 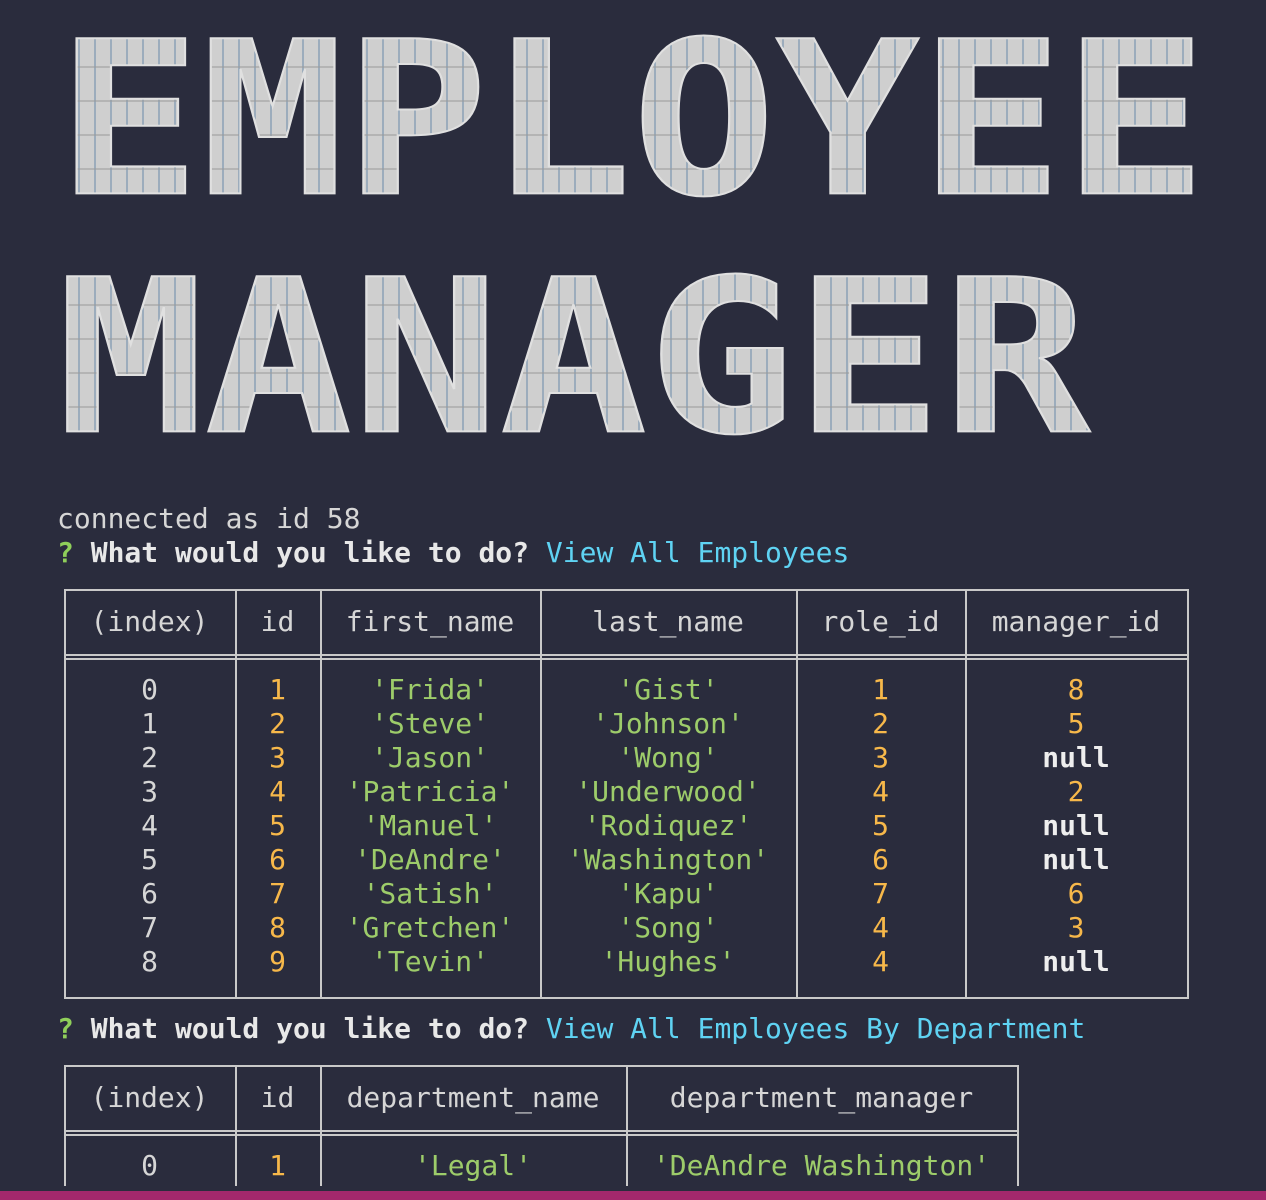 I want to click on table-cell: 'Patricia', so click(x=430, y=791).